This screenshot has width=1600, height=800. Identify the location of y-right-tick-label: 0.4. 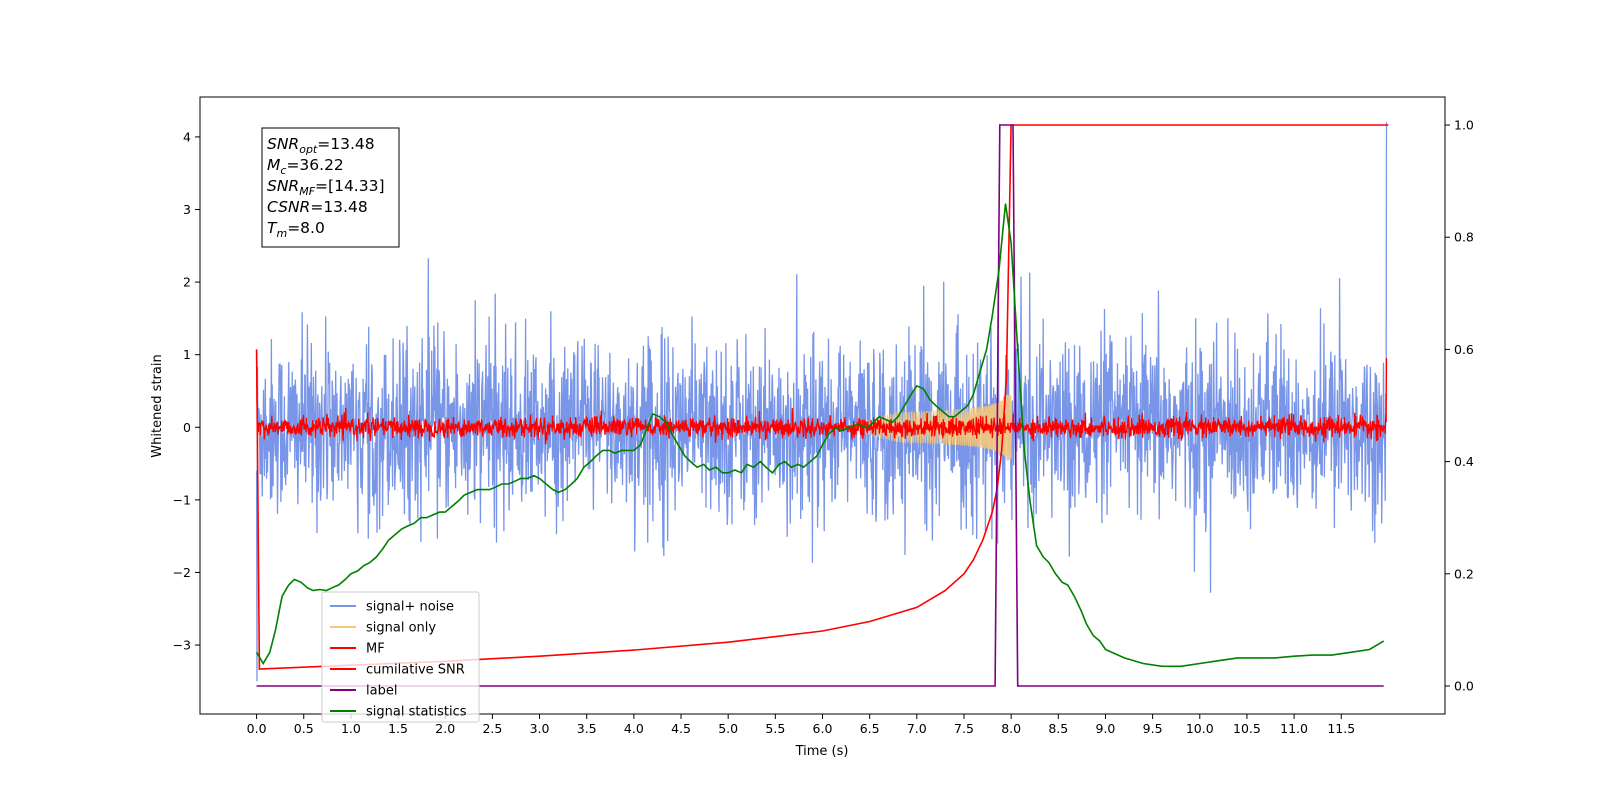
(1464, 461).